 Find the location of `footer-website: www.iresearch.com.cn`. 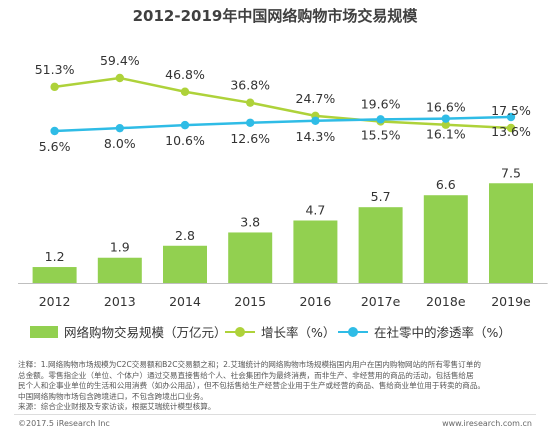

footer-website: www.iresearch.com.cn is located at coordinates (487, 423).